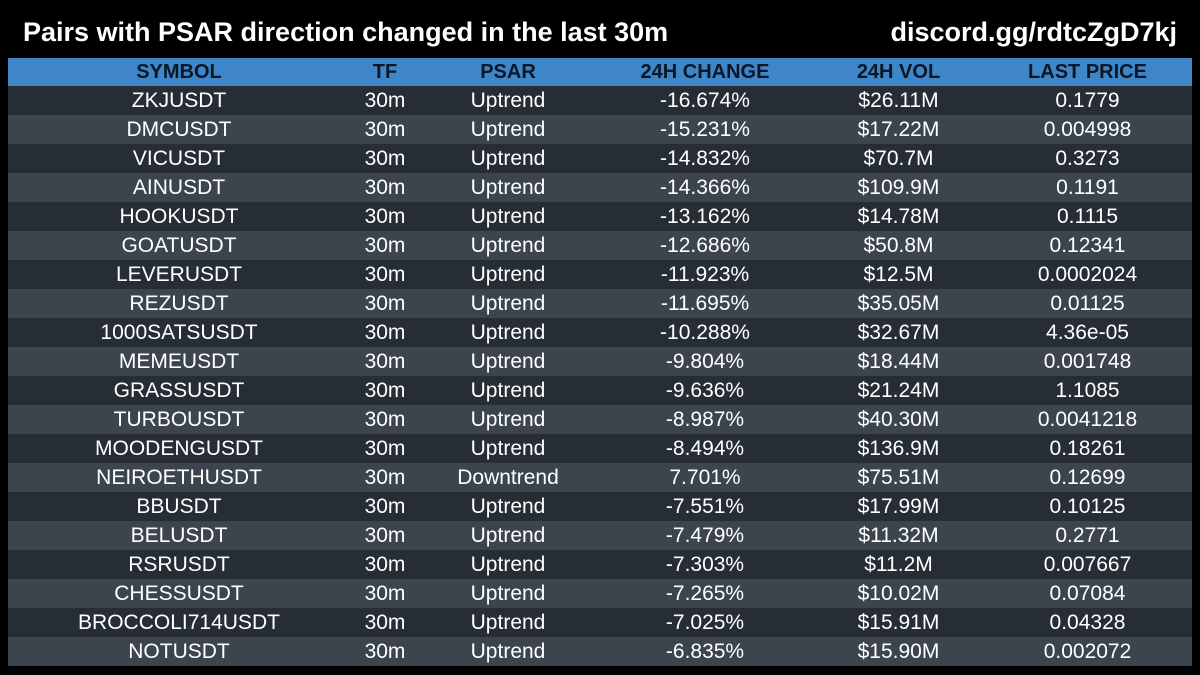 This screenshot has height=675, width=1200. I want to click on cell-24h-change: -7.479%, so click(705, 535).